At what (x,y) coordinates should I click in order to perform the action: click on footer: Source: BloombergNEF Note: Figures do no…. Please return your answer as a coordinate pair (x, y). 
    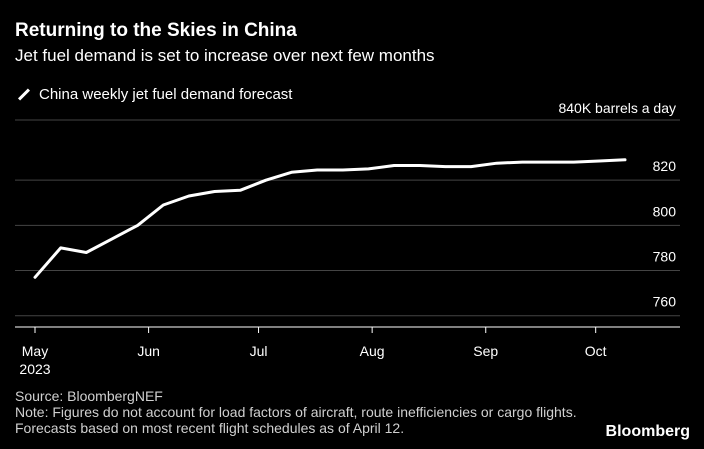
    Looking at the image, I should click on (315, 412).